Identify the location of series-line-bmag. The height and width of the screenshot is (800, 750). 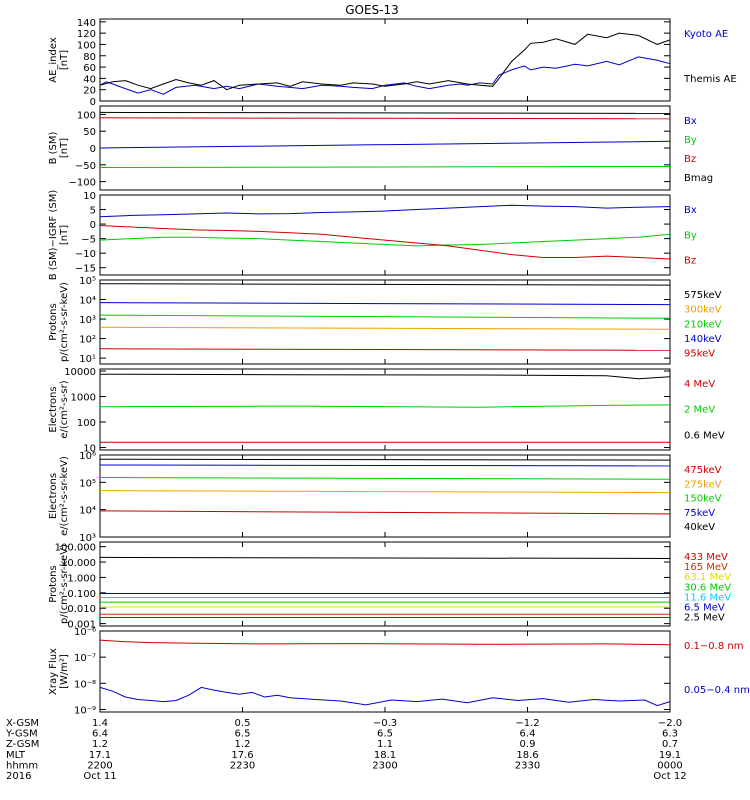
(385, 112).